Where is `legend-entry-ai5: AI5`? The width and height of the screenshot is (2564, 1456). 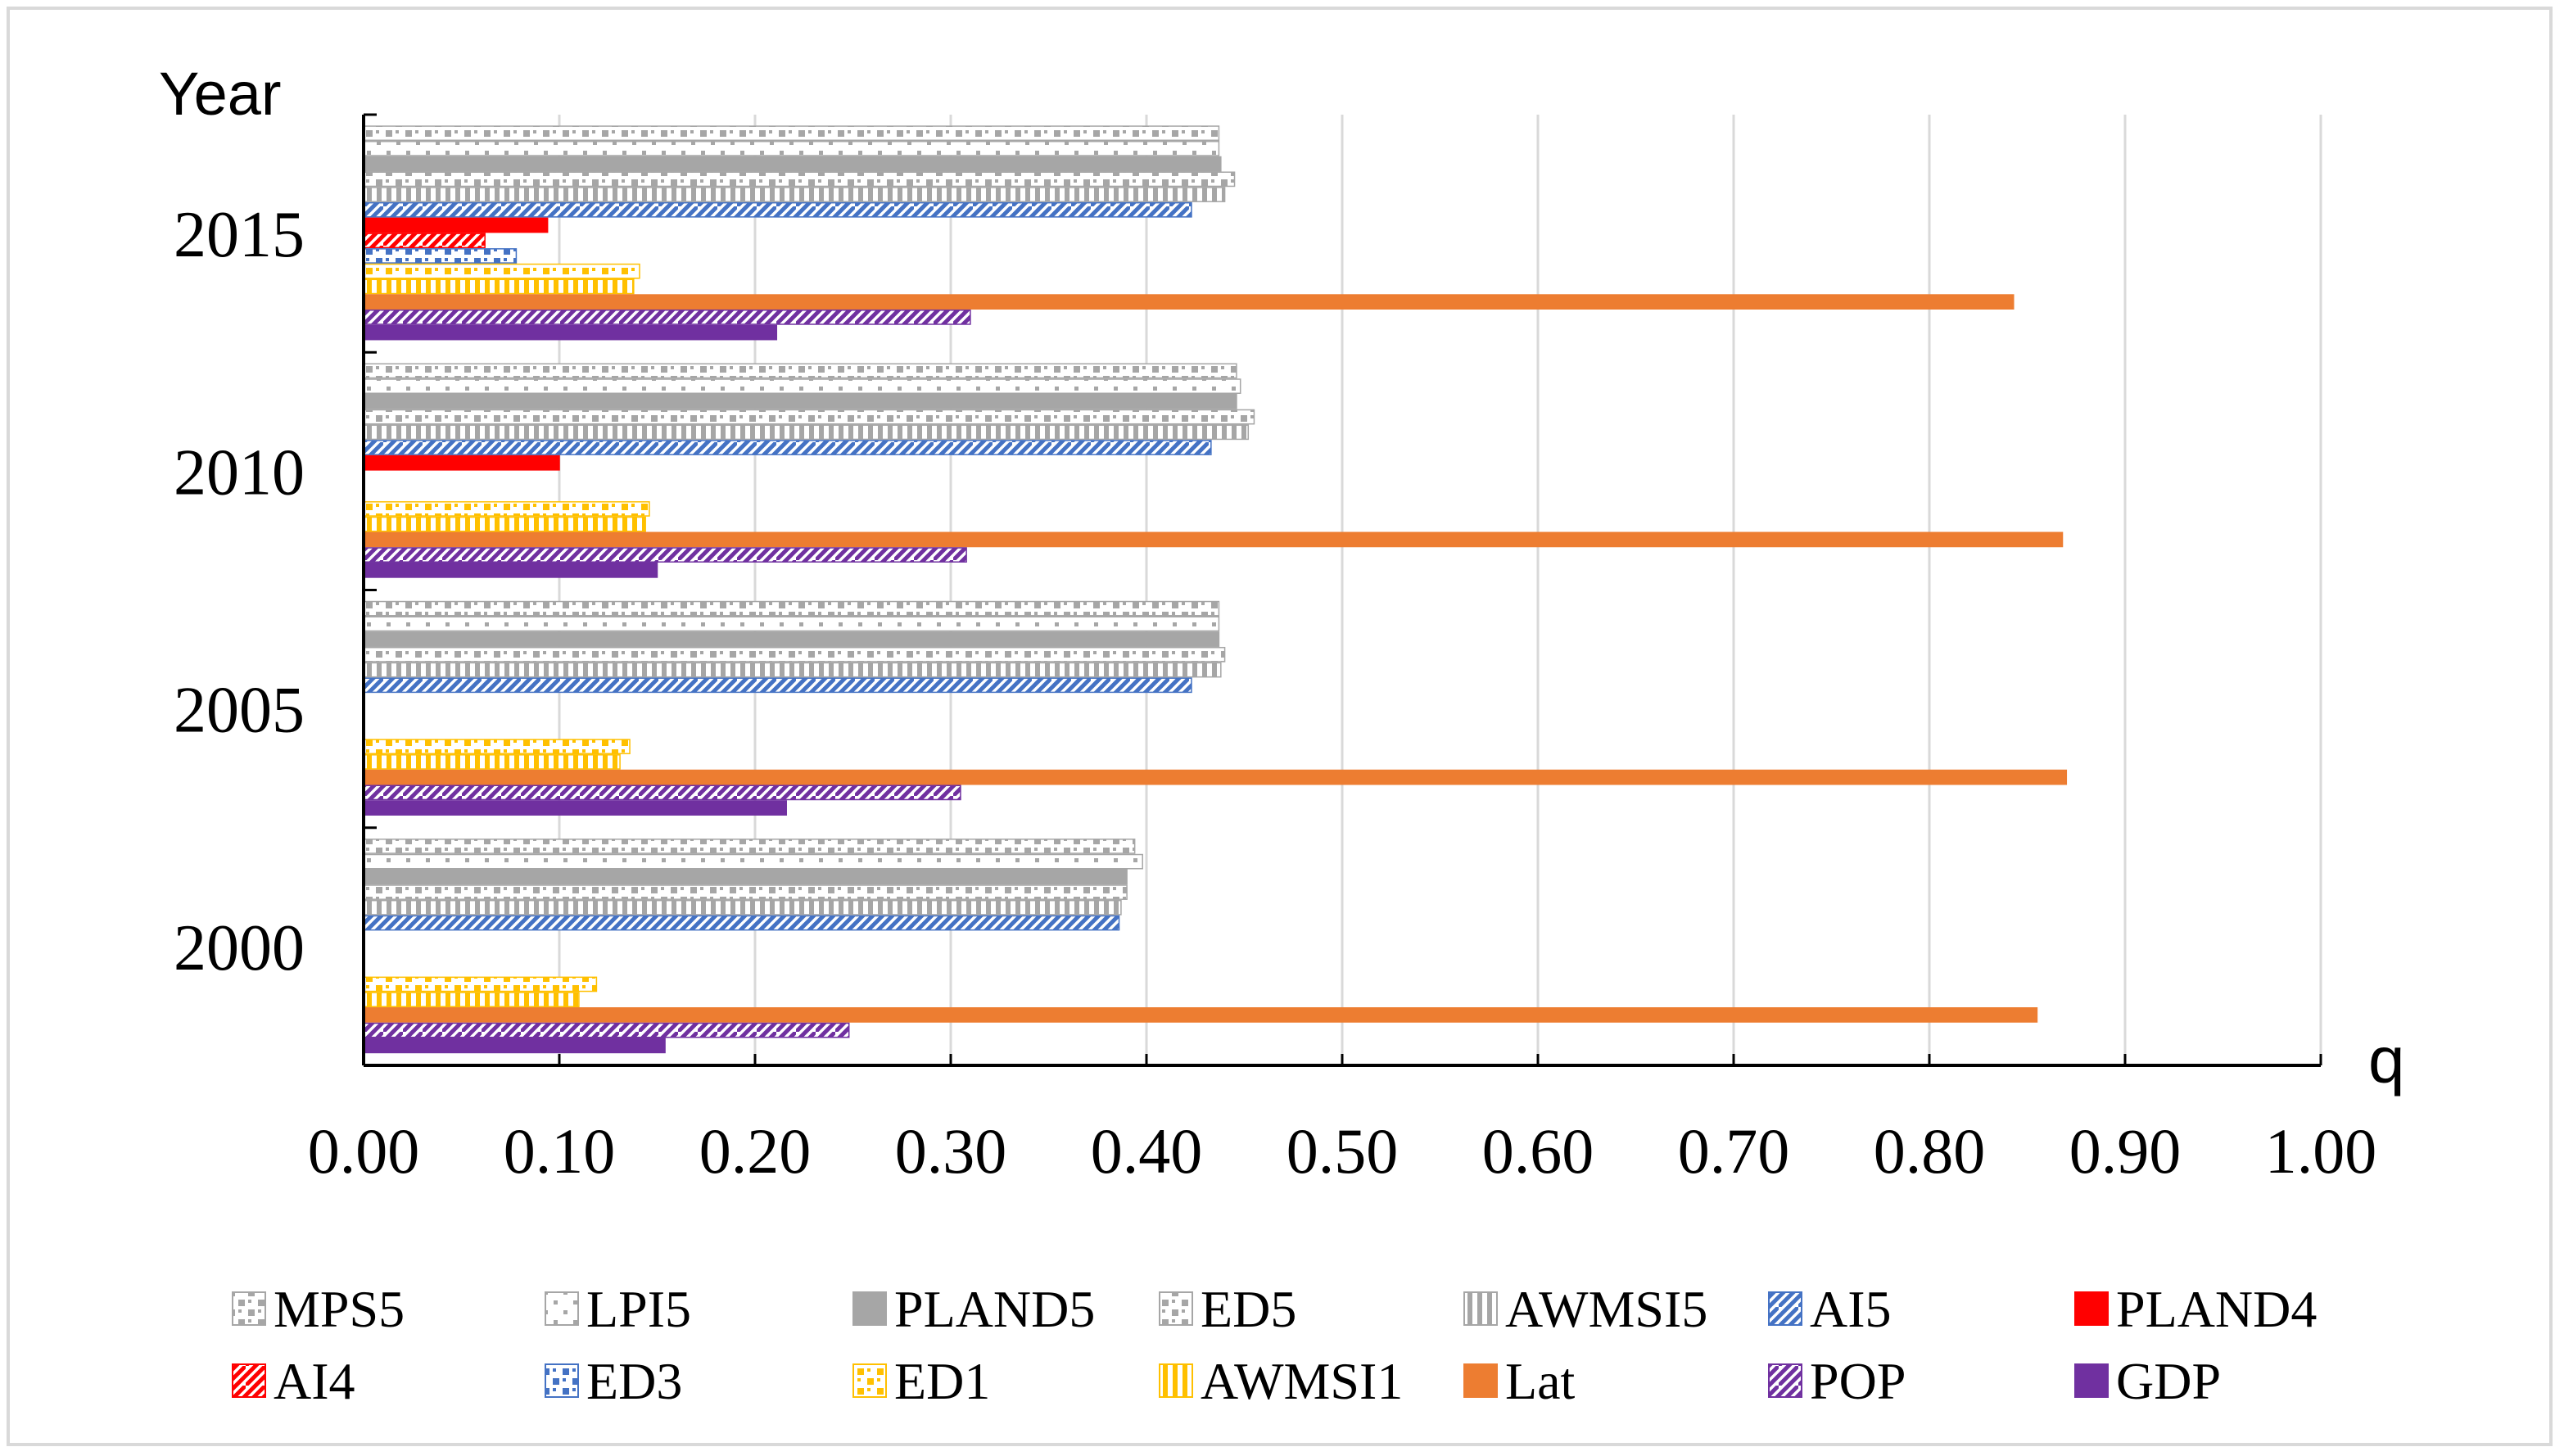
legend-entry-ai5: AI5 is located at coordinates (1830, 1309).